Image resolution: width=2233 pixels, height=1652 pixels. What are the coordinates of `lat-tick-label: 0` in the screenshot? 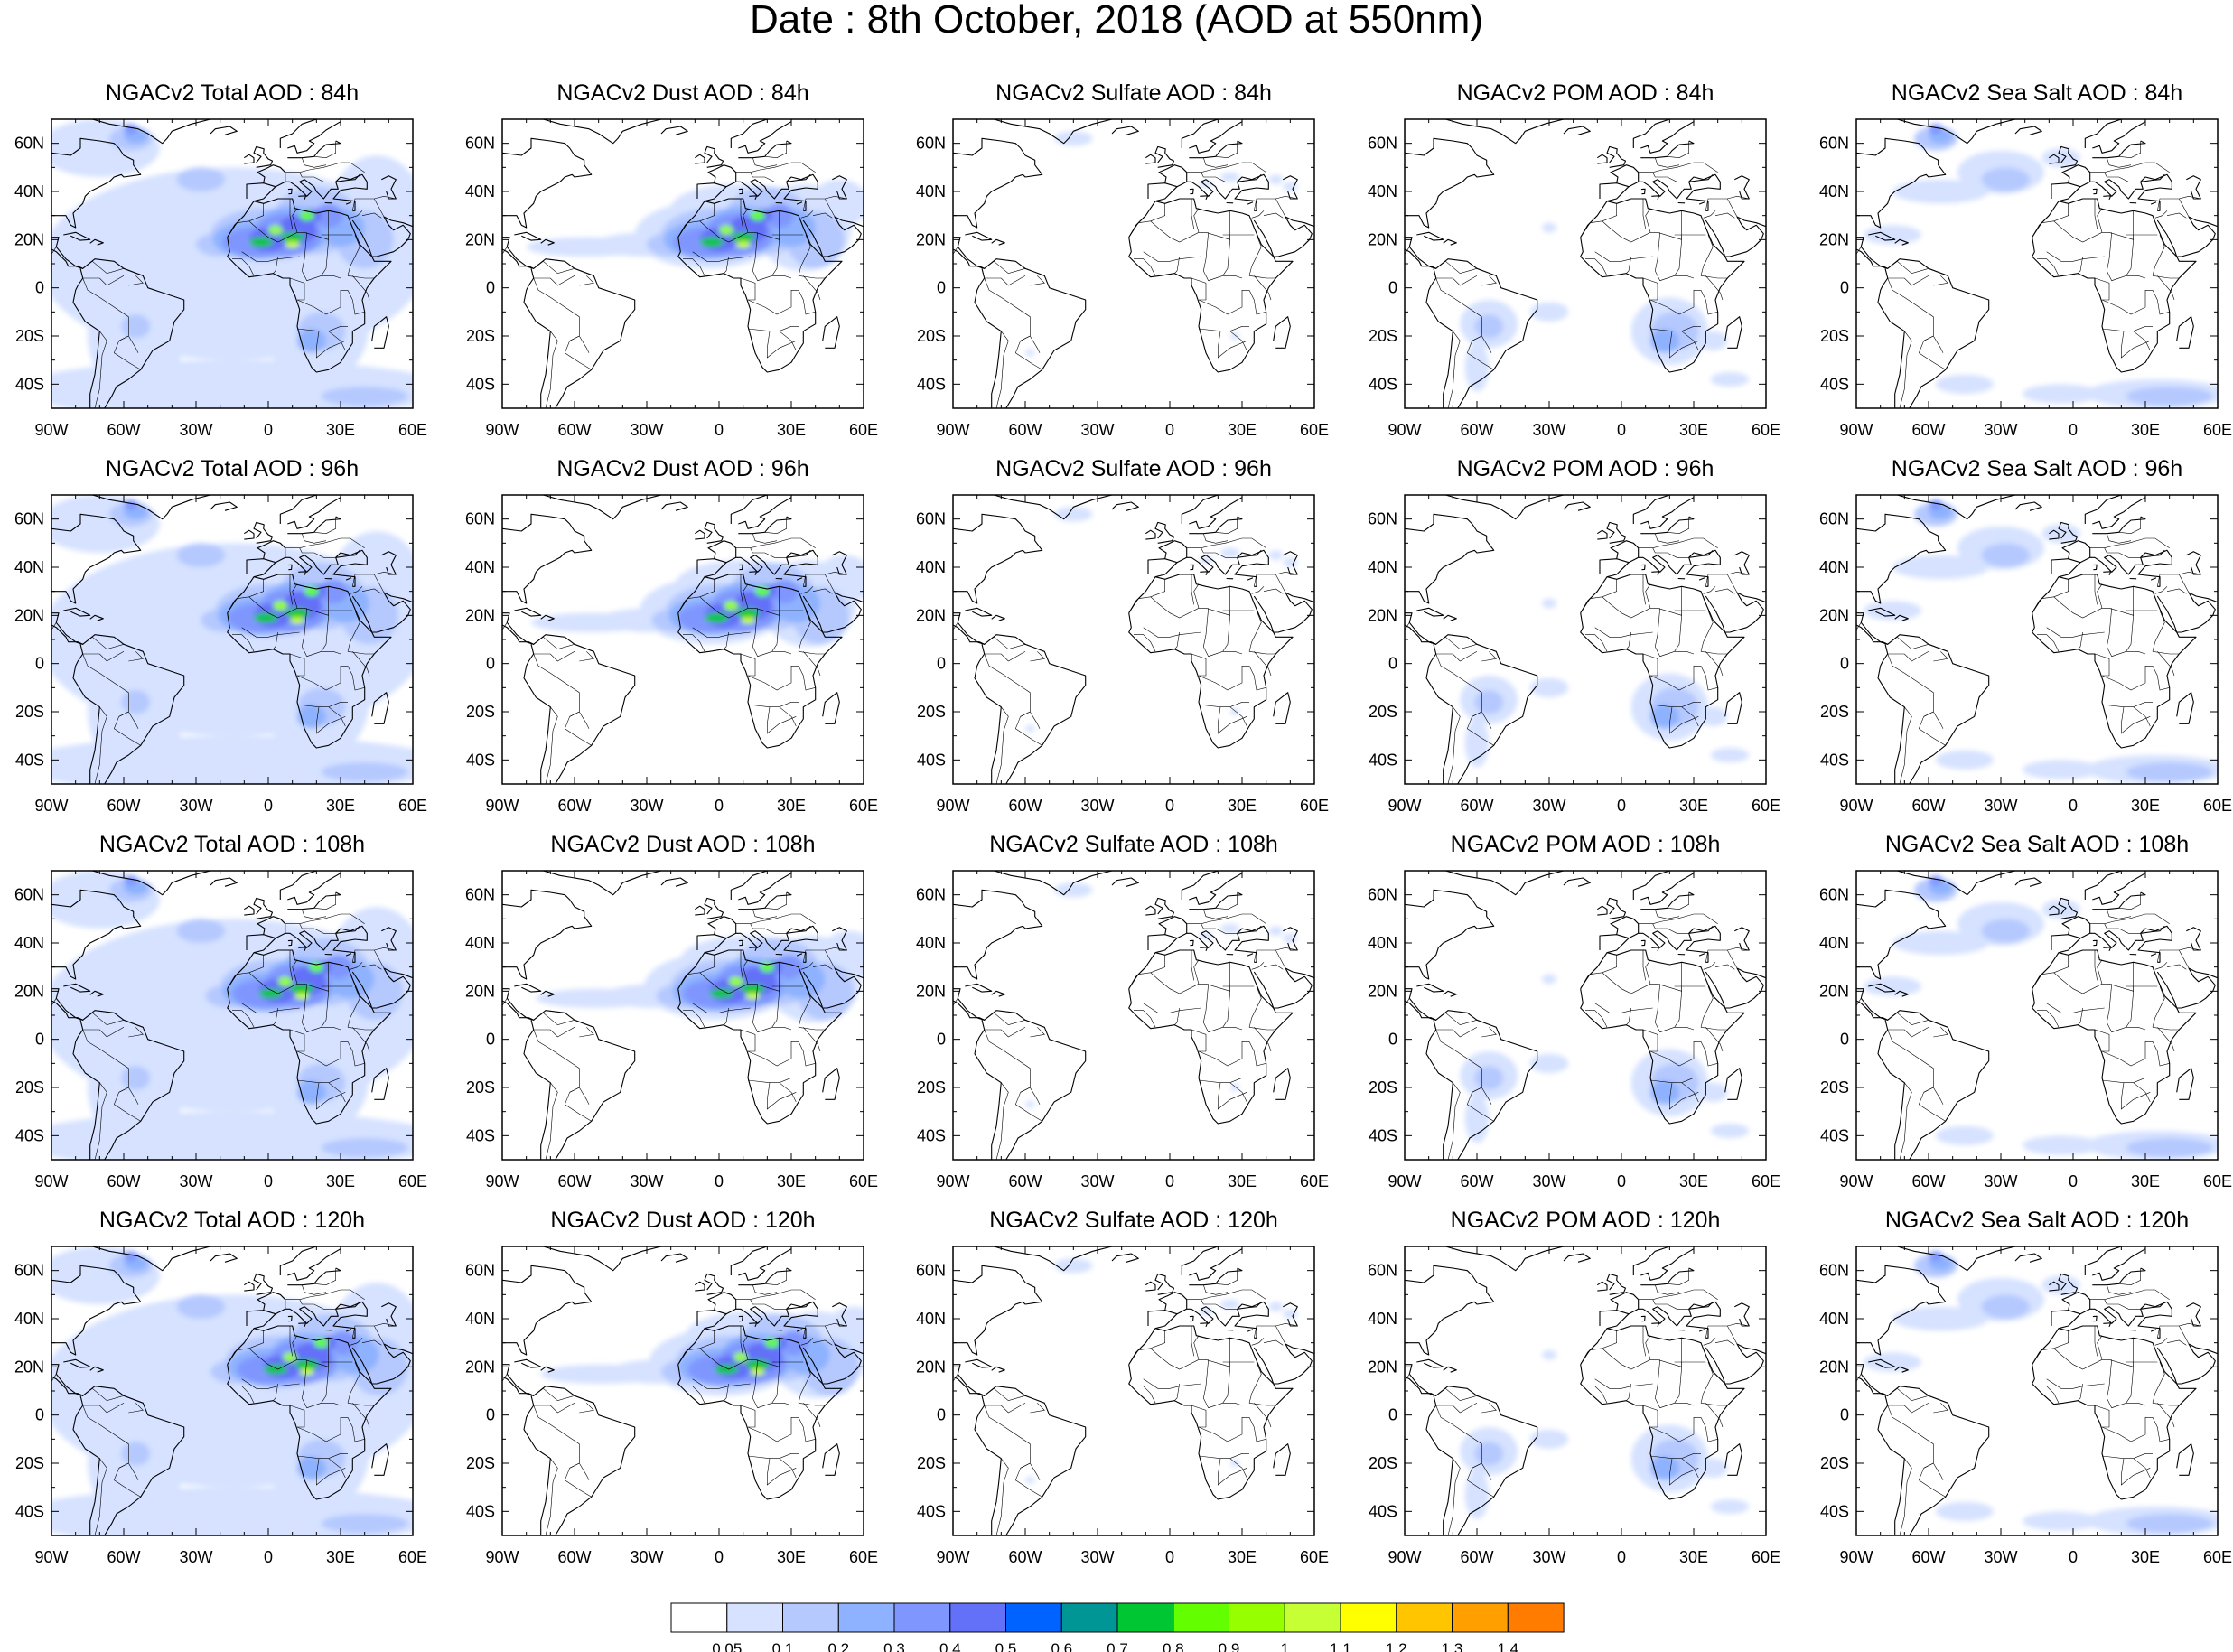 It's located at (490, 664).